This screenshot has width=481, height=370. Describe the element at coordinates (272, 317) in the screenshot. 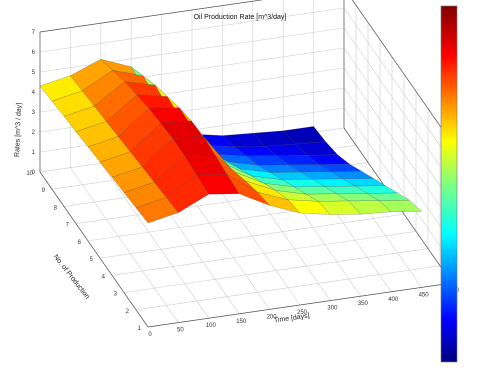

I see `x-tick-label: 200` at that location.